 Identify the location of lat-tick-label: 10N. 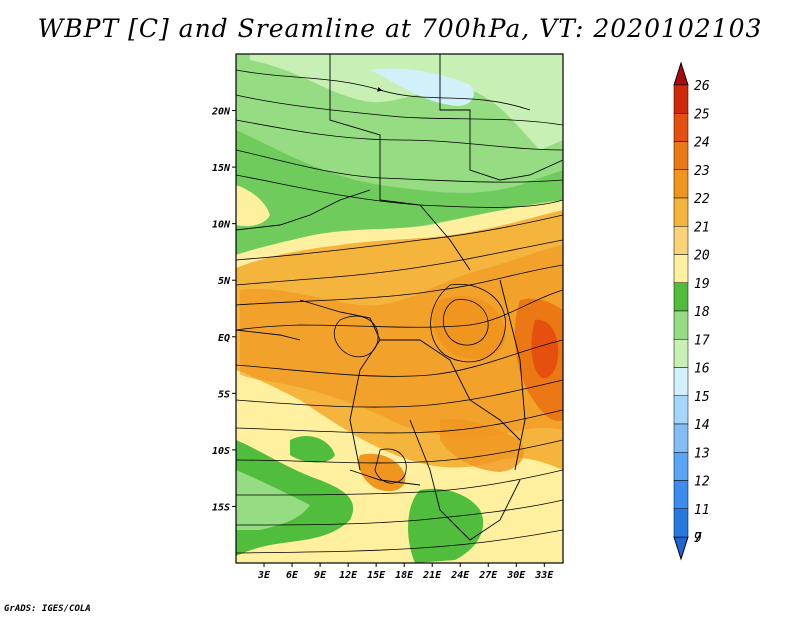
(221, 225).